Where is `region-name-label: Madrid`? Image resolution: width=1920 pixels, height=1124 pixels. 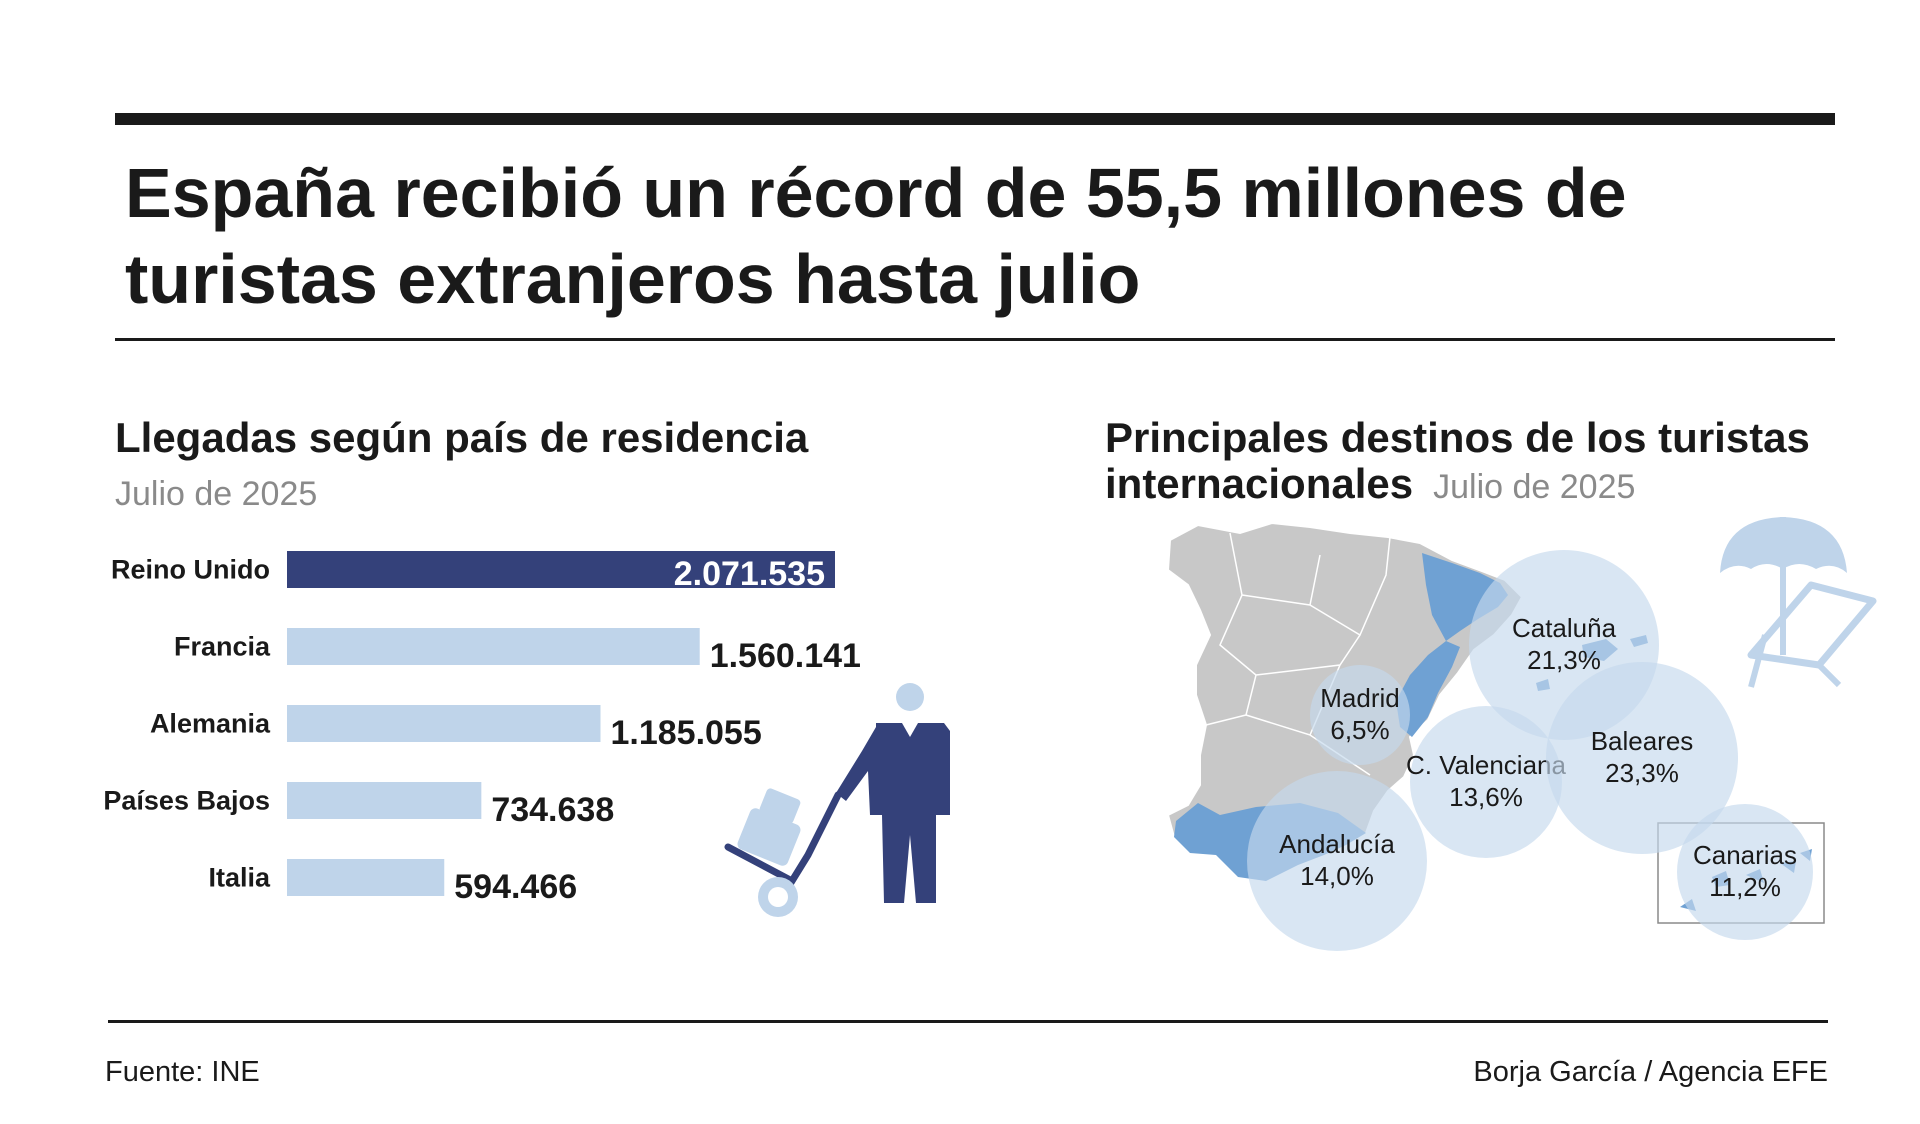 region-name-label: Madrid is located at coordinates (1359, 698).